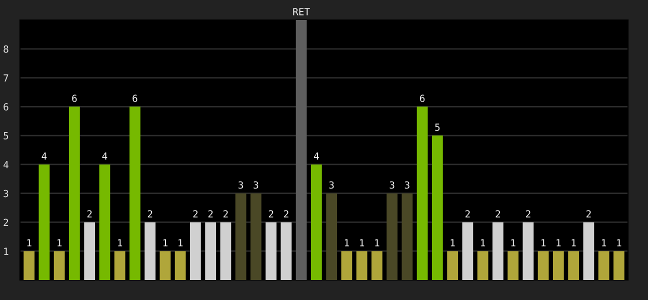 The width and height of the screenshot is (648, 300). I want to click on y-tick-label: 2, so click(6, 222).